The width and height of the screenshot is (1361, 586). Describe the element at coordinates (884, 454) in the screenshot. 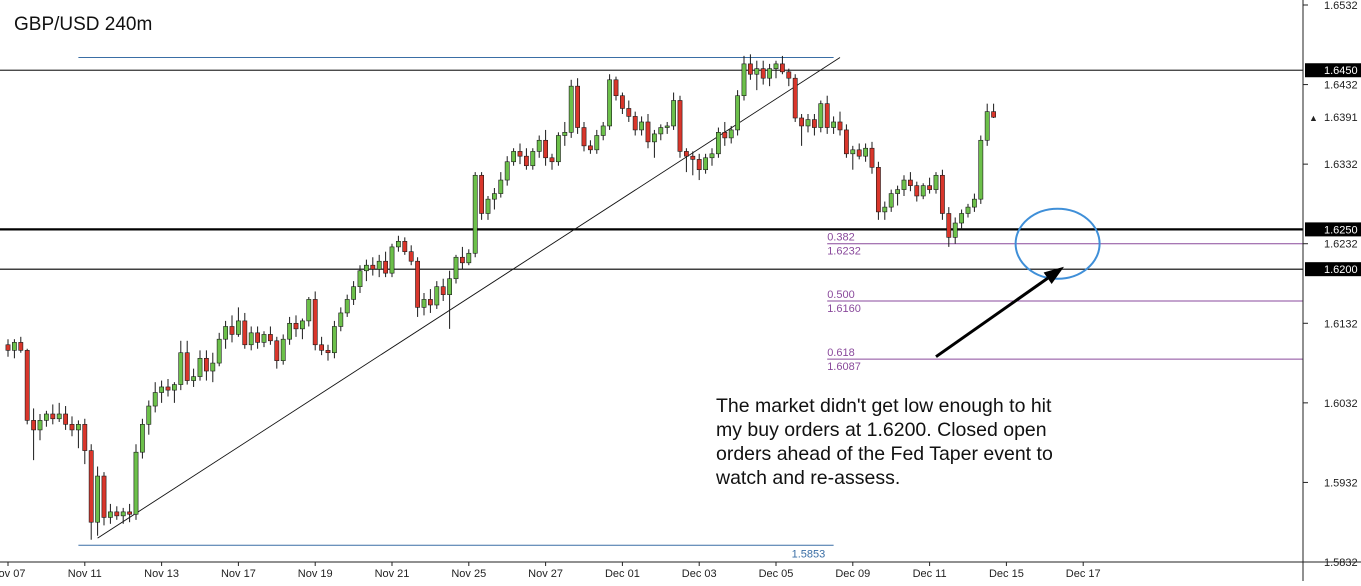

I see `annotation-line: orders ahead of the Fed Taper event to` at that location.